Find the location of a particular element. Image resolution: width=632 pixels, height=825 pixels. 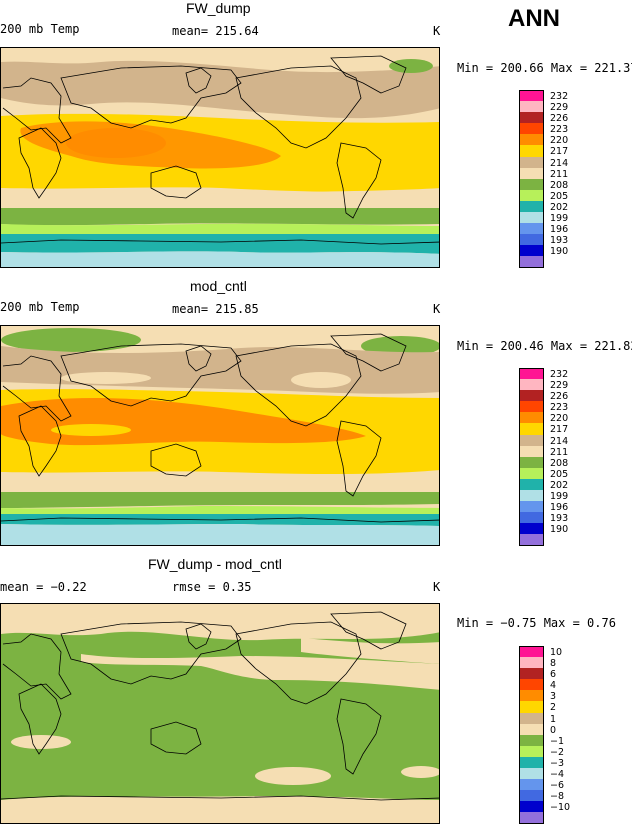

panel2-variable-label: 200 mb Temp is located at coordinates (40, 307).